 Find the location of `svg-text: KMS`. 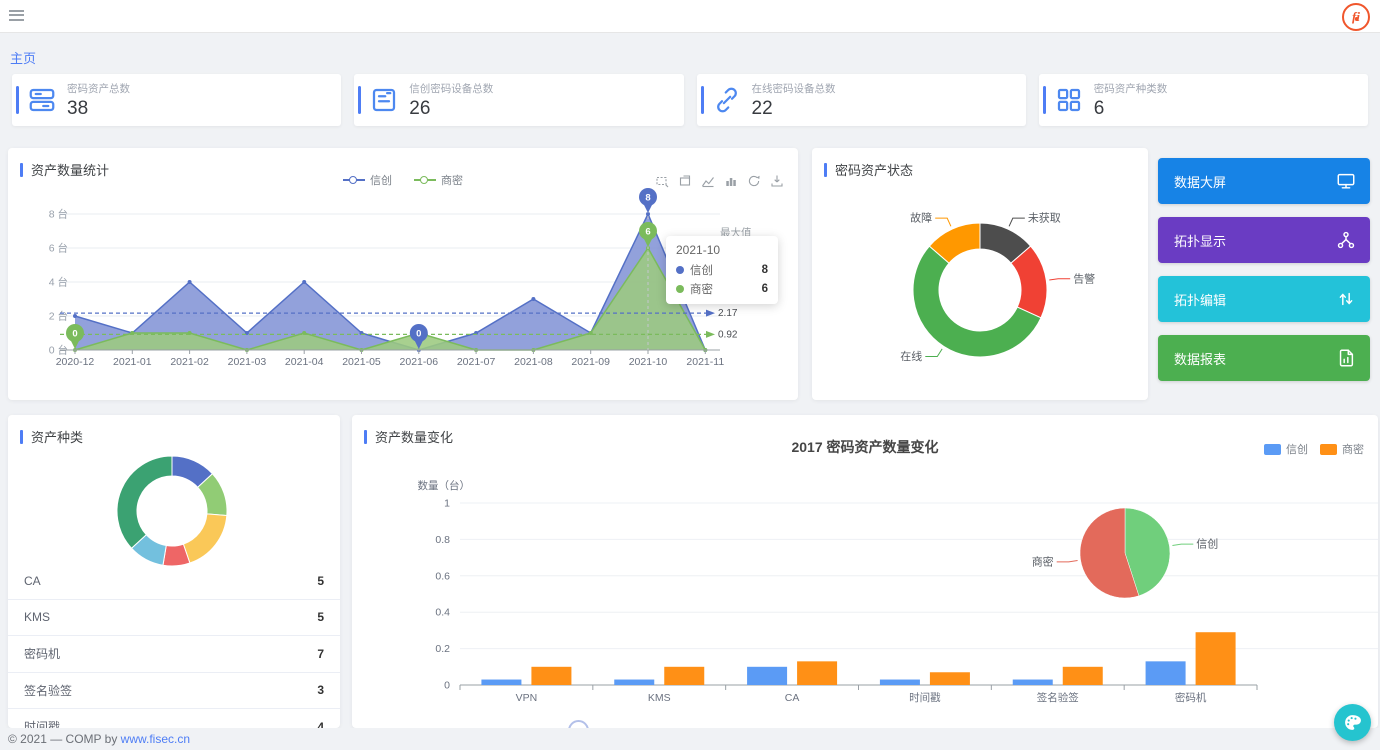

svg-text: KMS is located at coordinates (659, 698).